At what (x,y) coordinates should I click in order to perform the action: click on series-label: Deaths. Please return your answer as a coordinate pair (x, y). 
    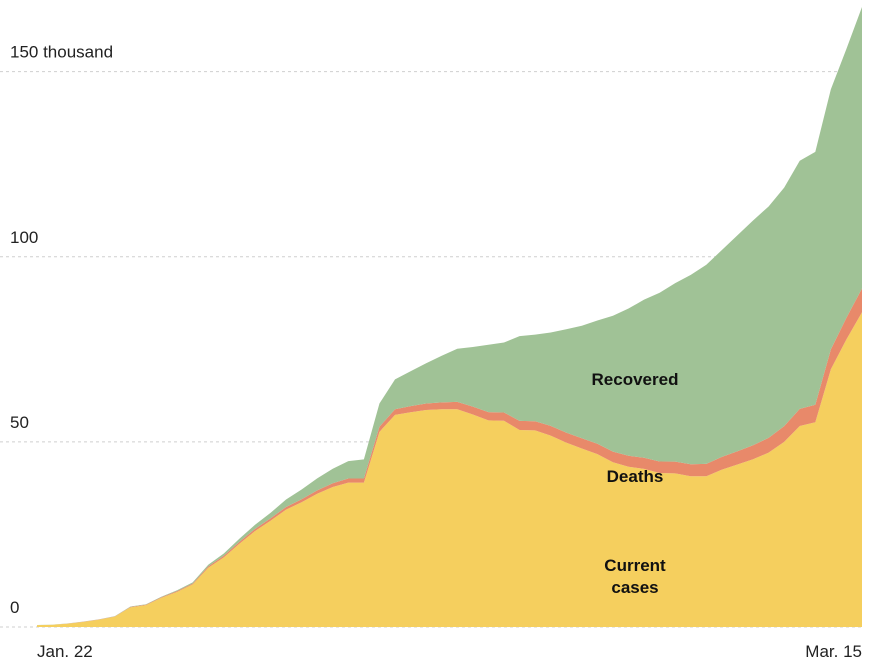
    Looking at the image, I should click on (635, 476).